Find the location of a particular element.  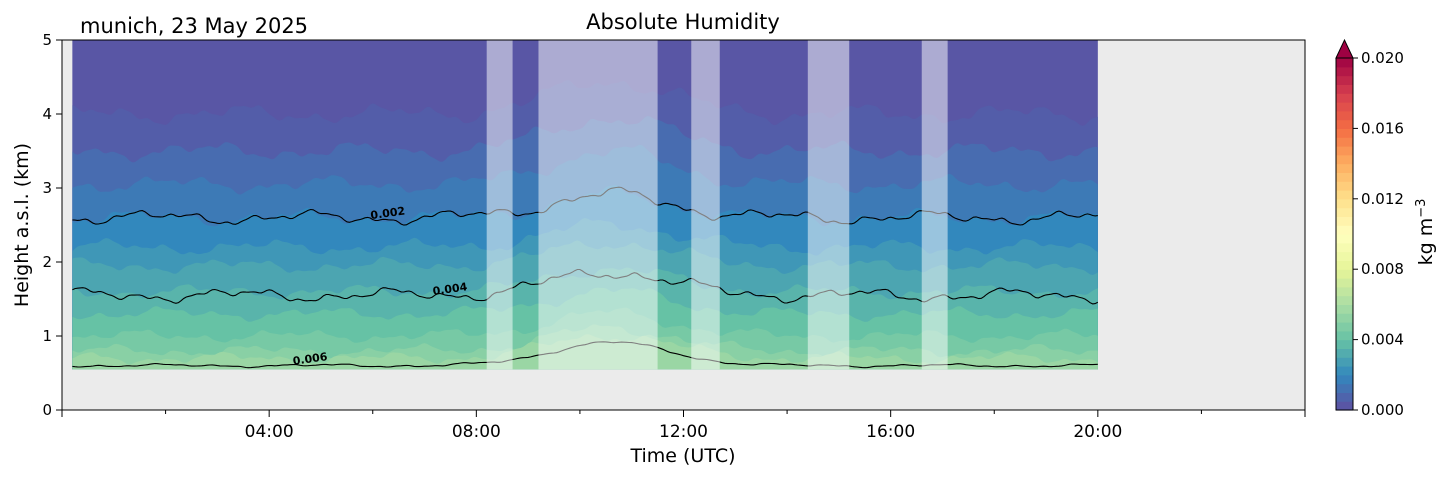

contour-labels: 0.002 0.004 0.006 is located at coordinates (380, 285).